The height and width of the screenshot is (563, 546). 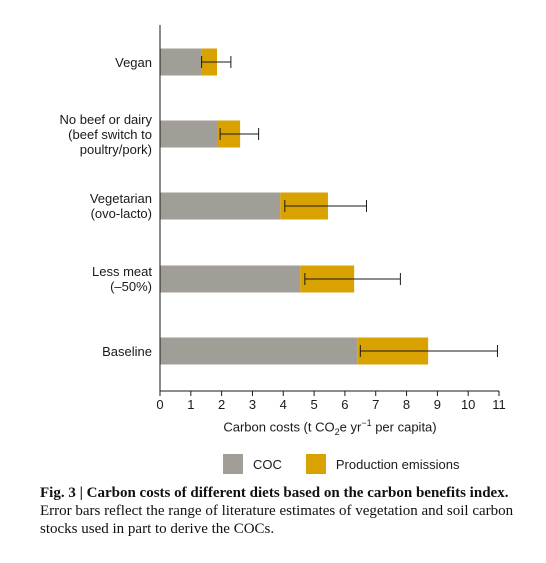 I want to click on legend-item-coc: COC, so click(x=252, y=464).